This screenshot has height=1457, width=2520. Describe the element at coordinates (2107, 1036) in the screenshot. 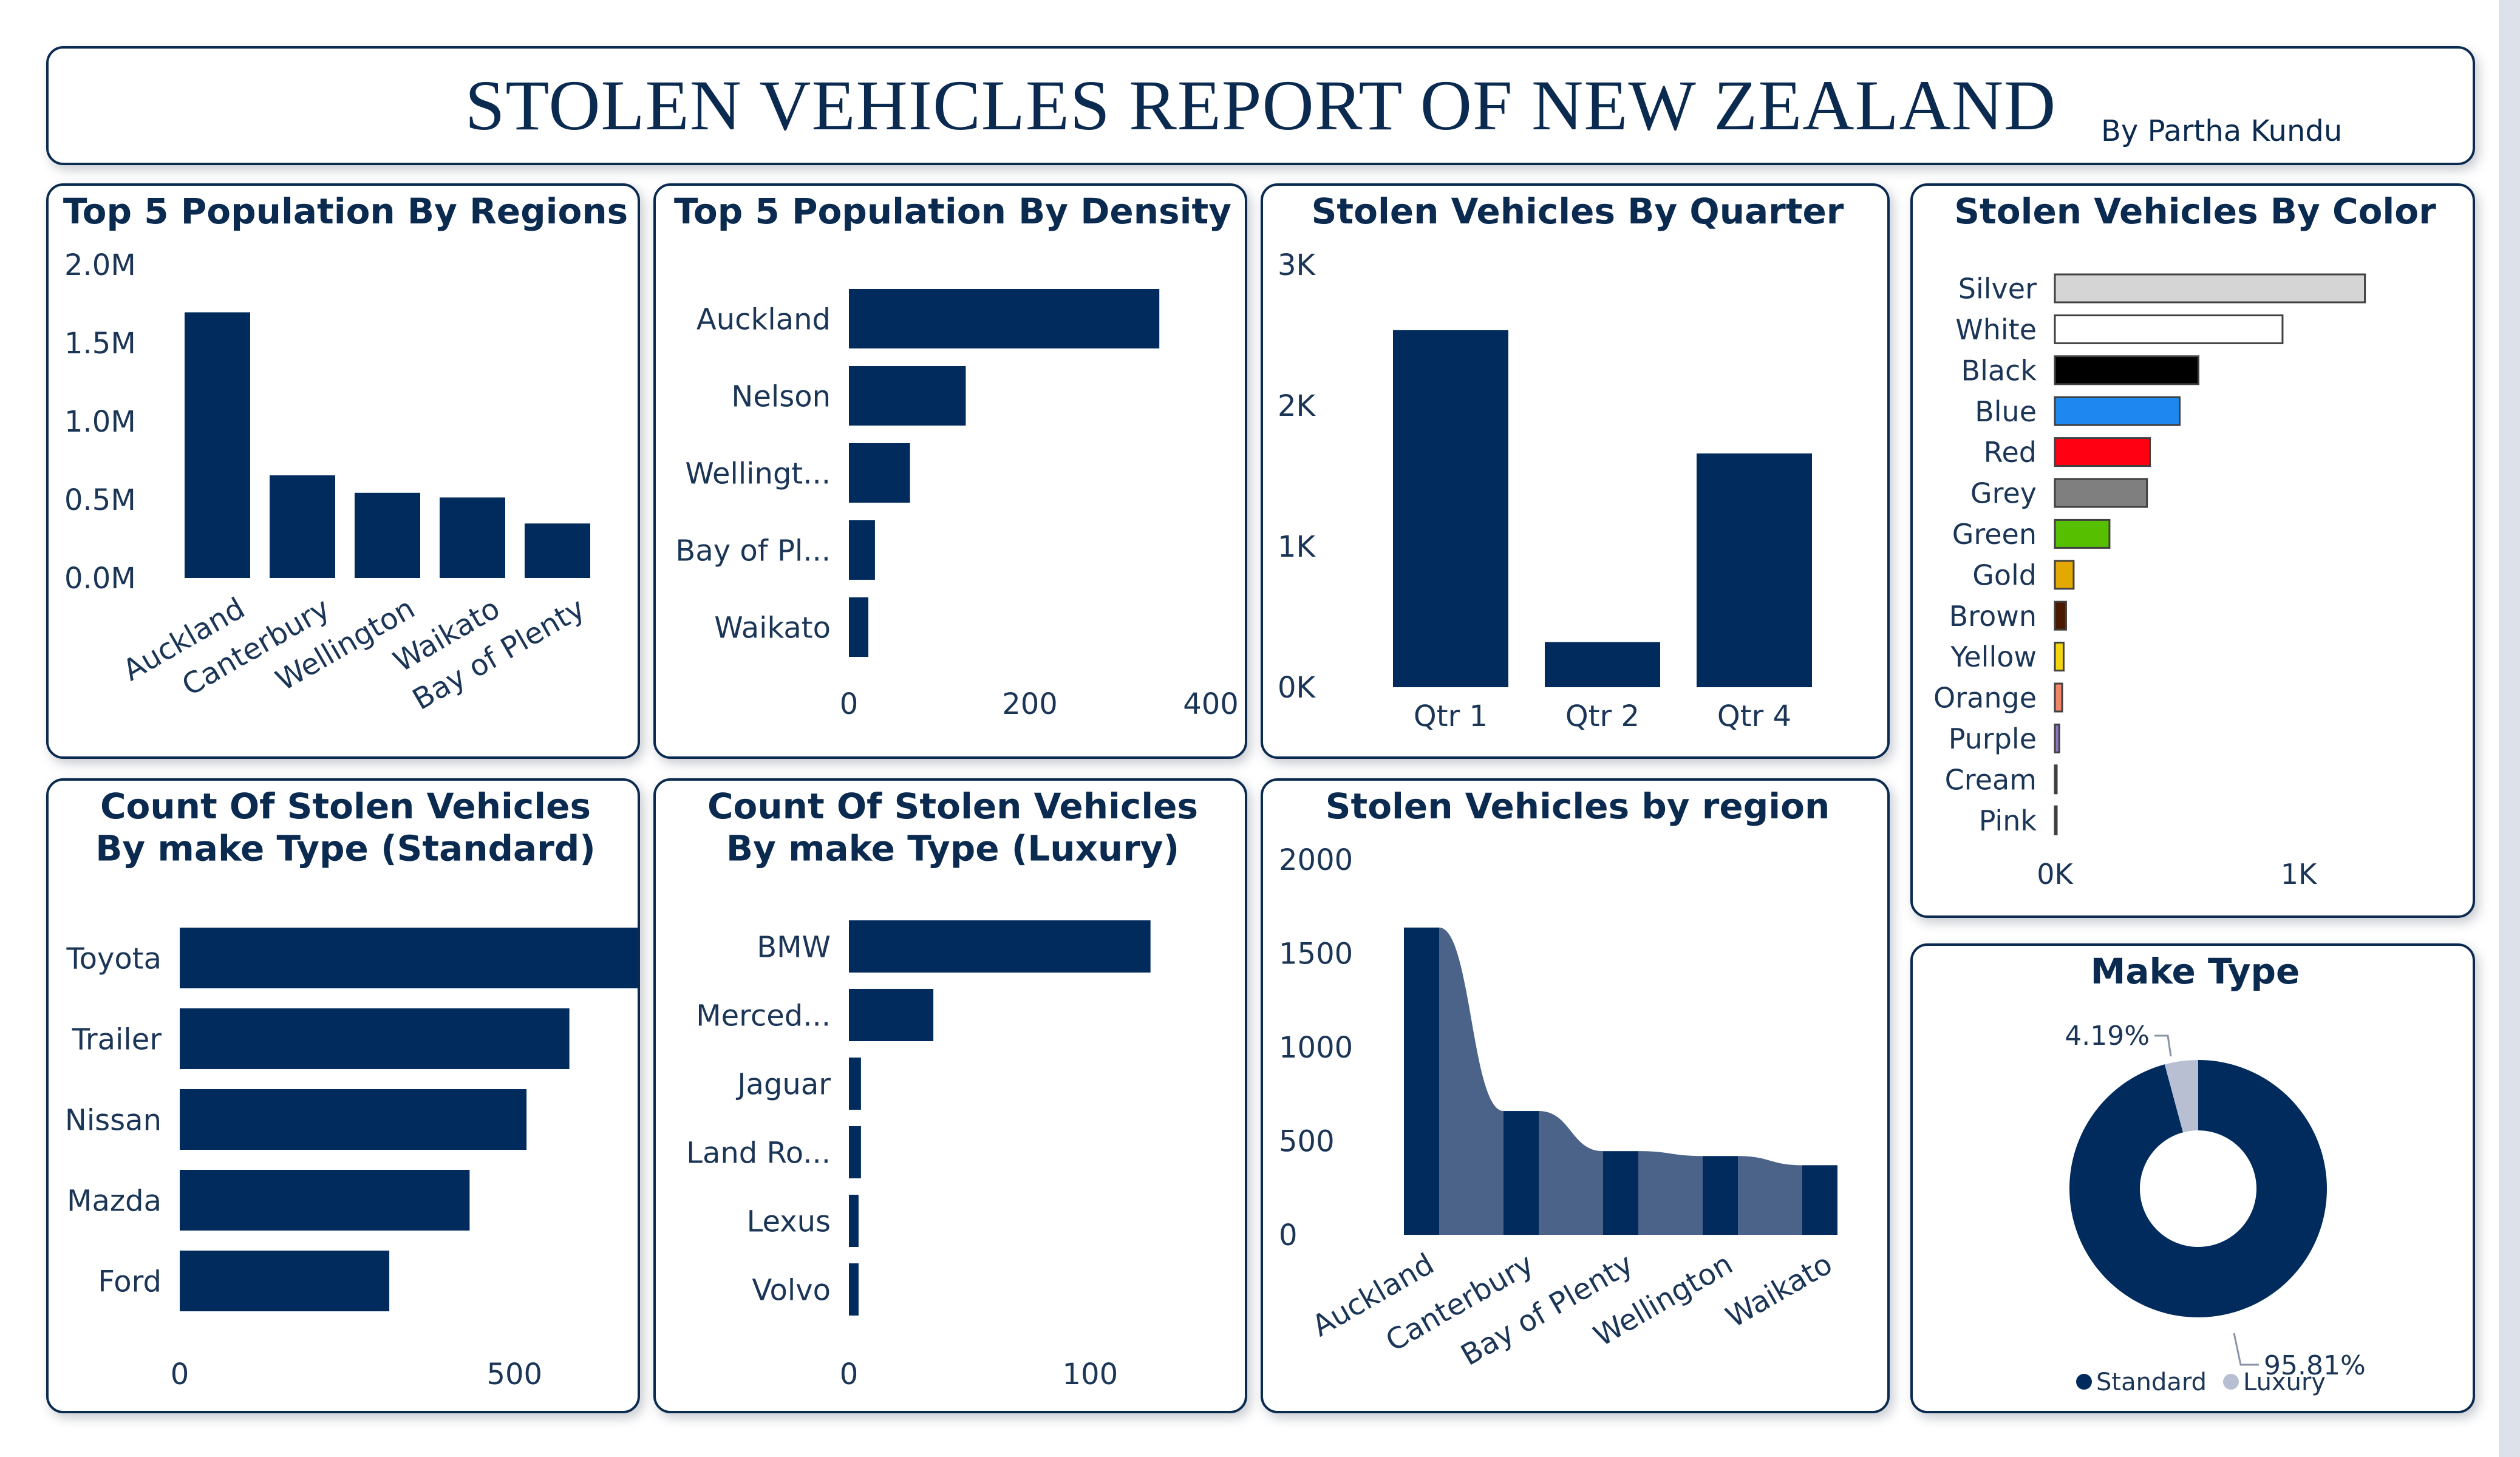

I see `slice-label-luxury: 4.19%` at that location.